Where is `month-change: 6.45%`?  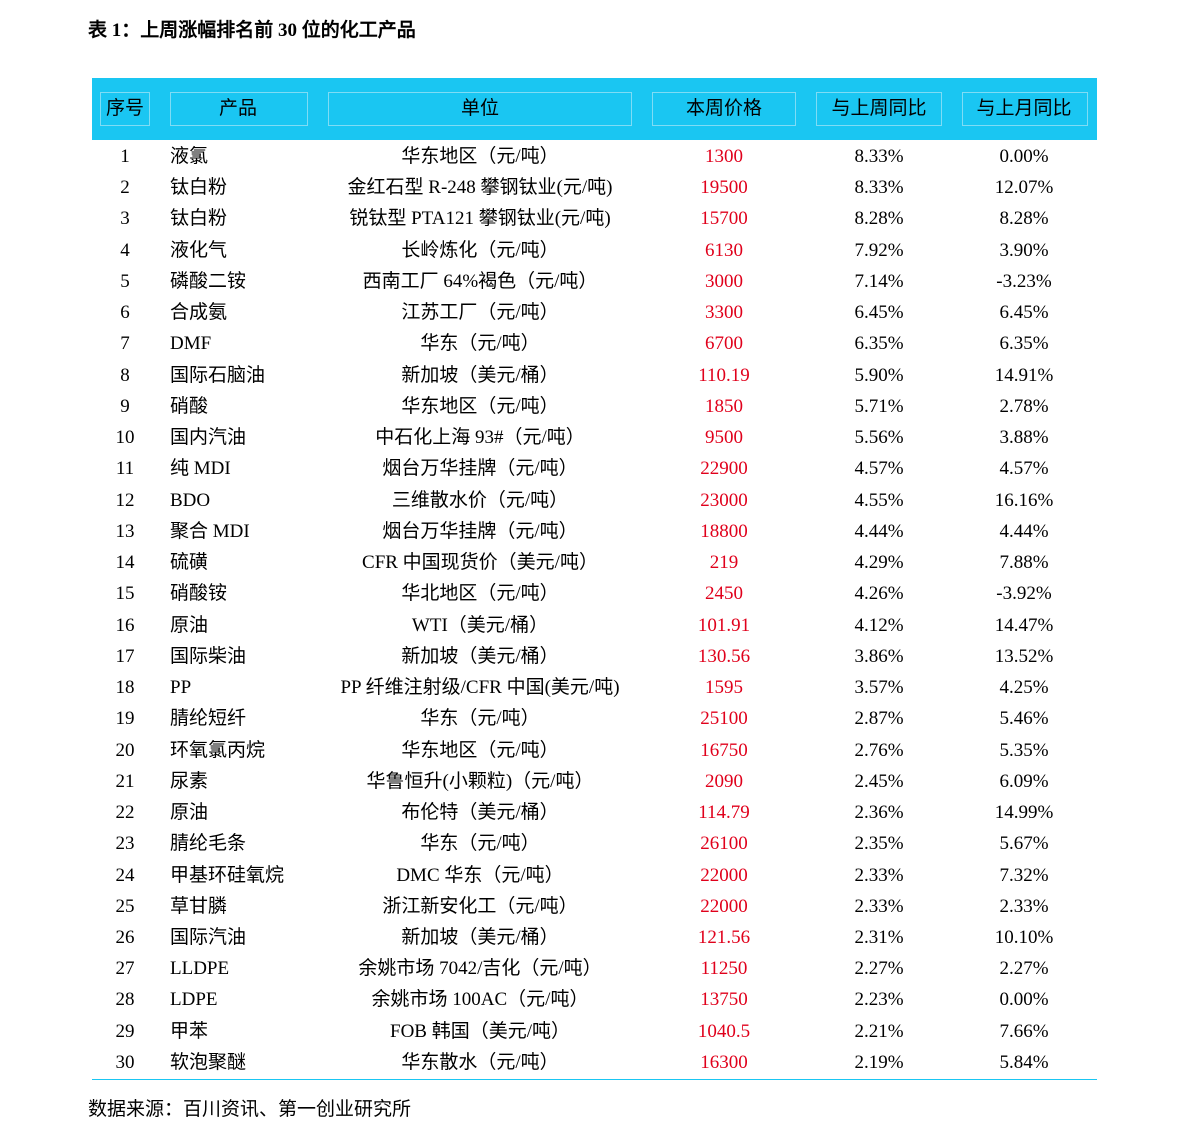
month-change: 6.45% is located at coordinates (1024, 313).